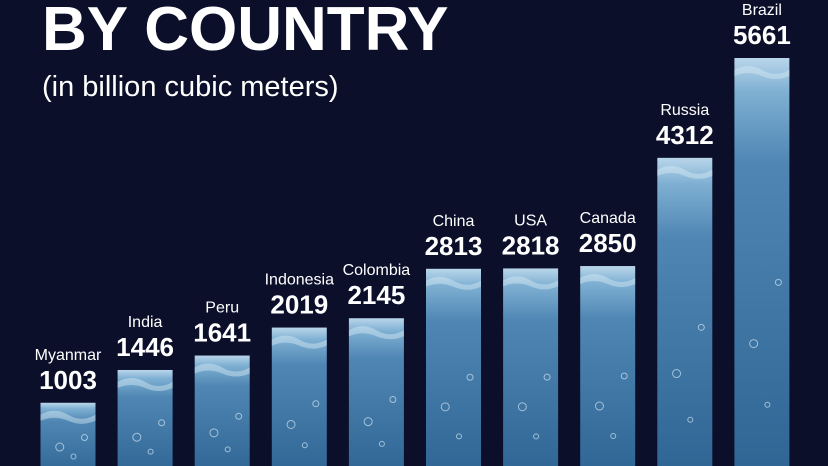 Image resolution: width=828 pixels, height=466 pixels. I want to click on value-label: 4312, so click(685, 135).